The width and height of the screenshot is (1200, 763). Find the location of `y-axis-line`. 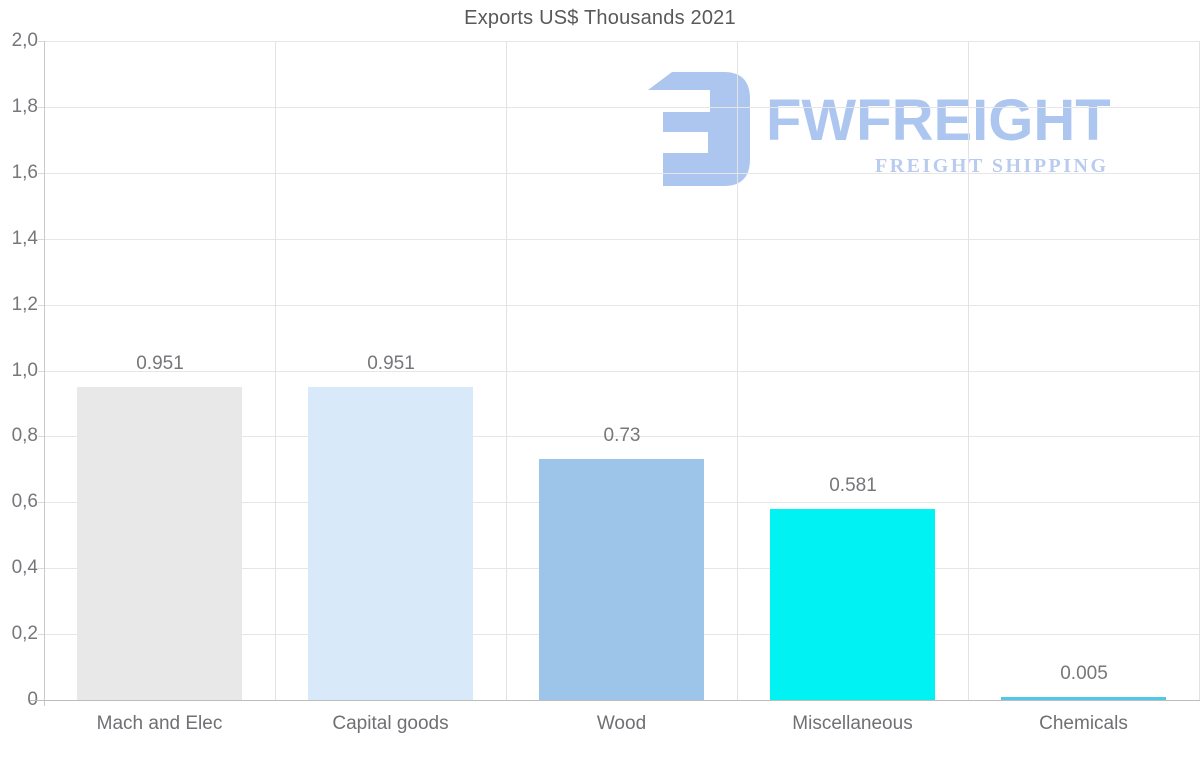

y-axis-line is located at coordinates (44, 373).